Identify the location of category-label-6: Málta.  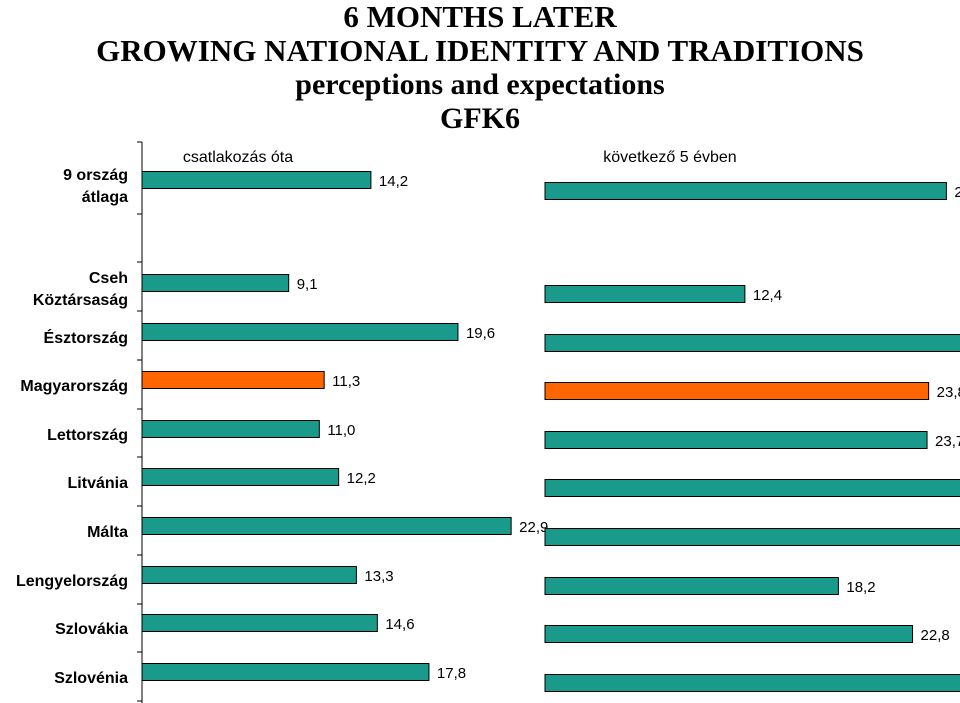
(107, 532).